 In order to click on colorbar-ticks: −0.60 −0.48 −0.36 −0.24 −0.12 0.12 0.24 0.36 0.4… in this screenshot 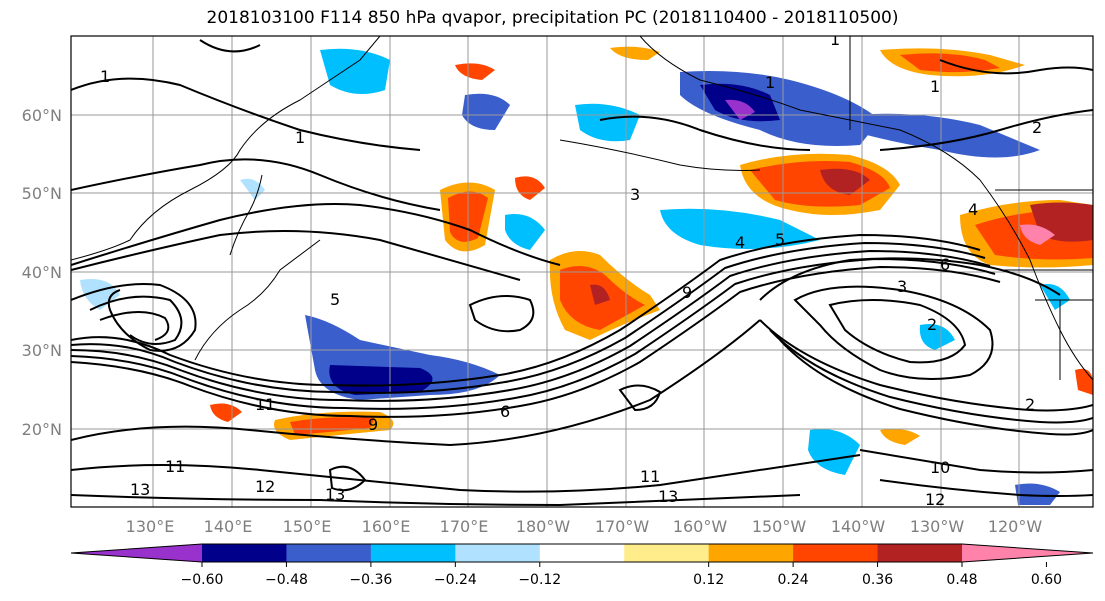, I will do `click(621, 575)`.